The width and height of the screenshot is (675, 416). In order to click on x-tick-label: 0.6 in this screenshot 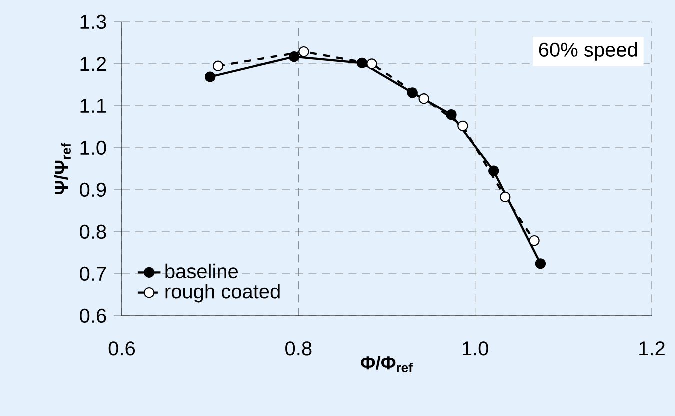, I will do `click(122, 349)`.